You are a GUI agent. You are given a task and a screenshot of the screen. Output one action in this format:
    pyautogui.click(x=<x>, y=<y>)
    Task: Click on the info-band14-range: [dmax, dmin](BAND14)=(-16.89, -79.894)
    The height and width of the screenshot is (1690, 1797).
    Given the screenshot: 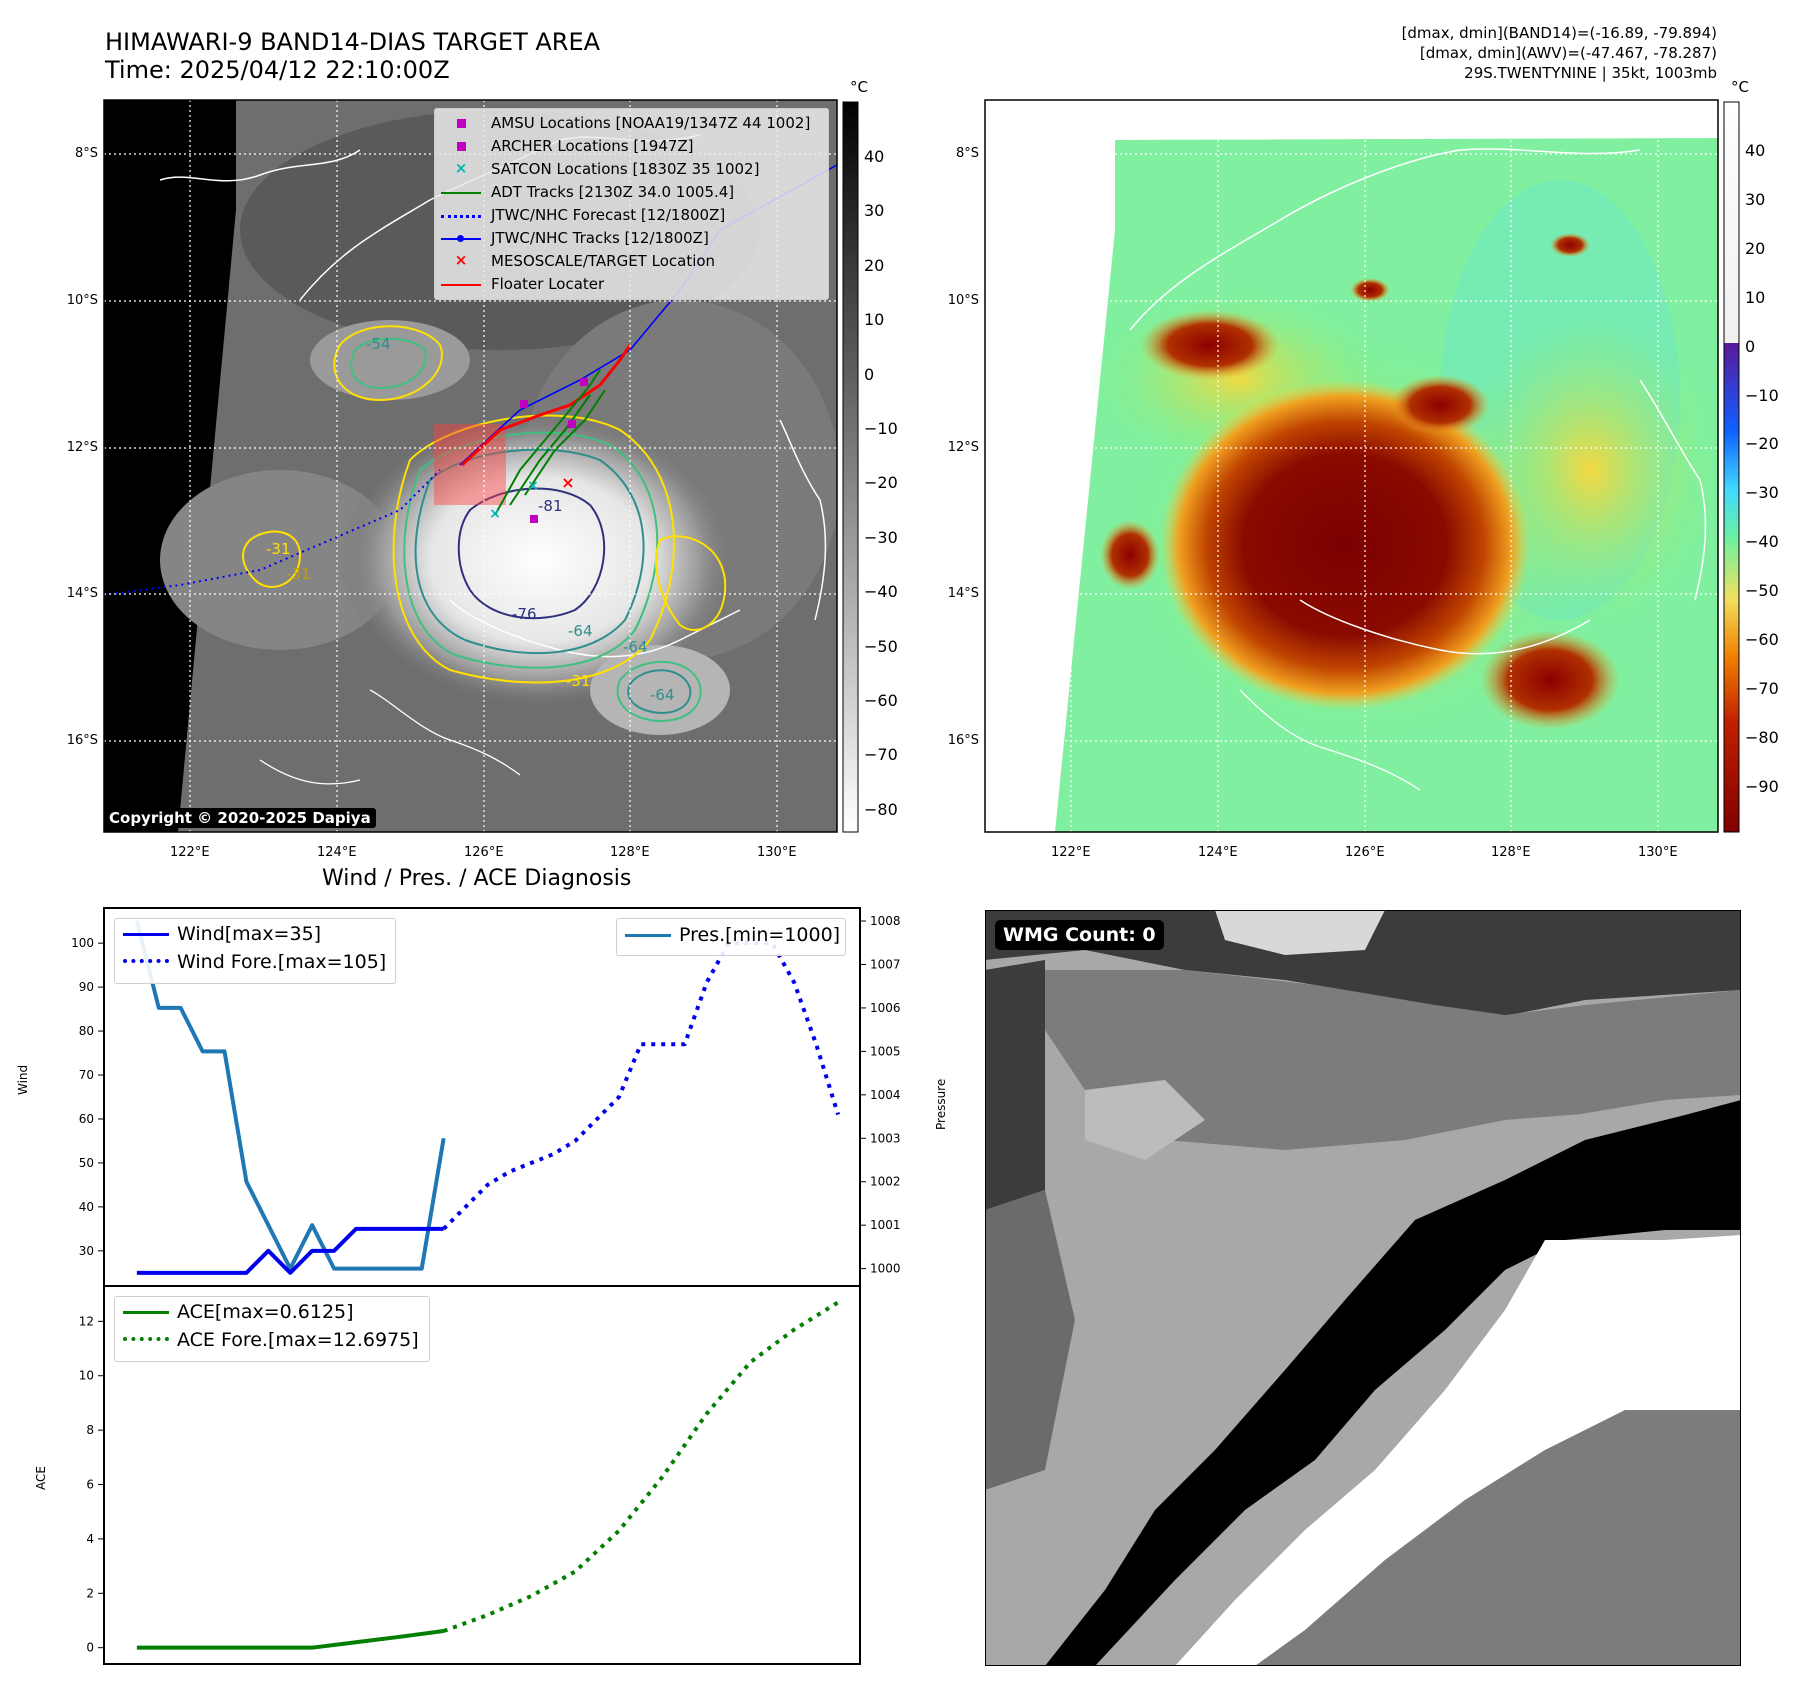 What is the action you would take?
    pyautogui.click(x=1559, y=33)
    